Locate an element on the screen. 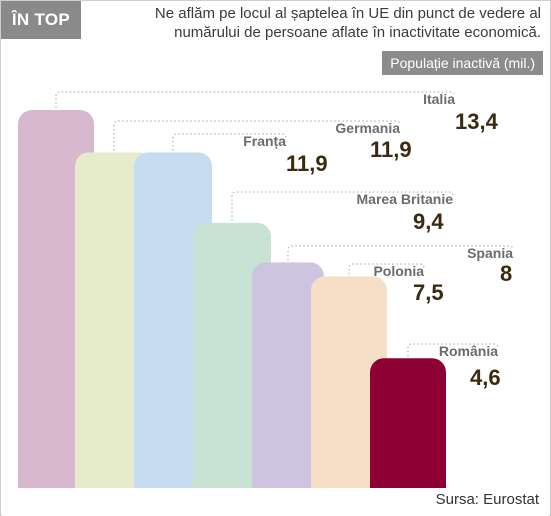 The height and width of the screenshot is (516, 551). bar-italia is located at coordinates (56, 313).